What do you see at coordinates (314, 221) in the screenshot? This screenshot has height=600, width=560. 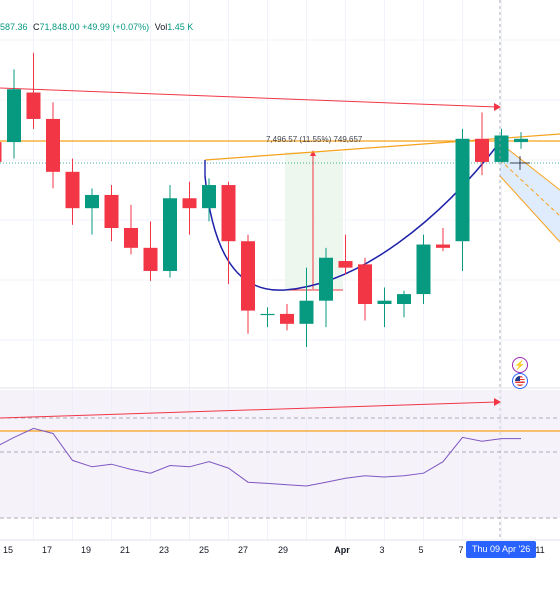 I see `measure-range-fill` at bounding box center [314, 221].